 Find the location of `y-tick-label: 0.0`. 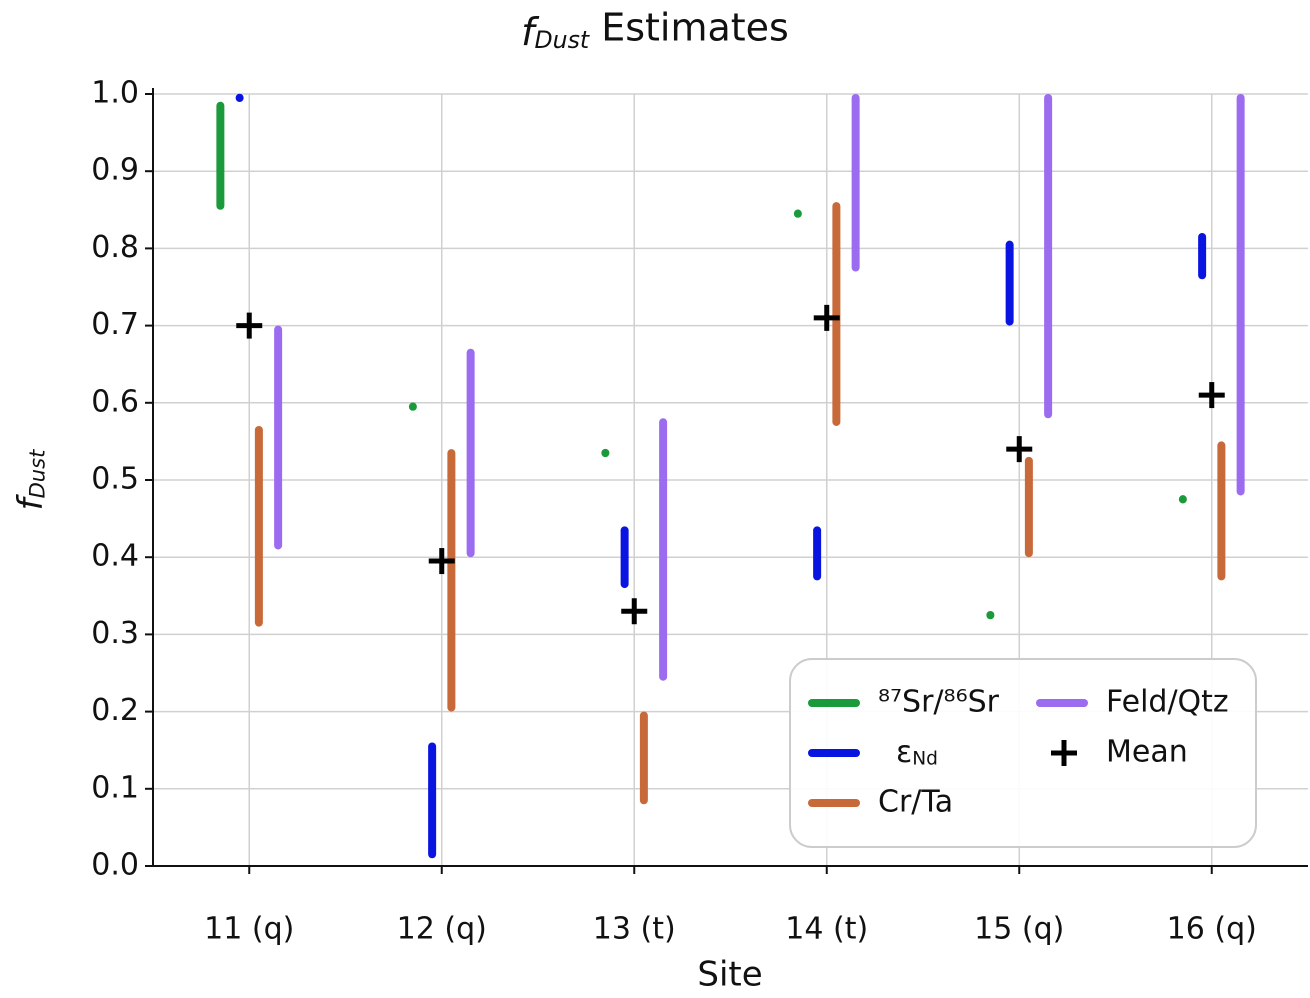

y-tick-label: 0.0 is located at coordinates (115, 865).